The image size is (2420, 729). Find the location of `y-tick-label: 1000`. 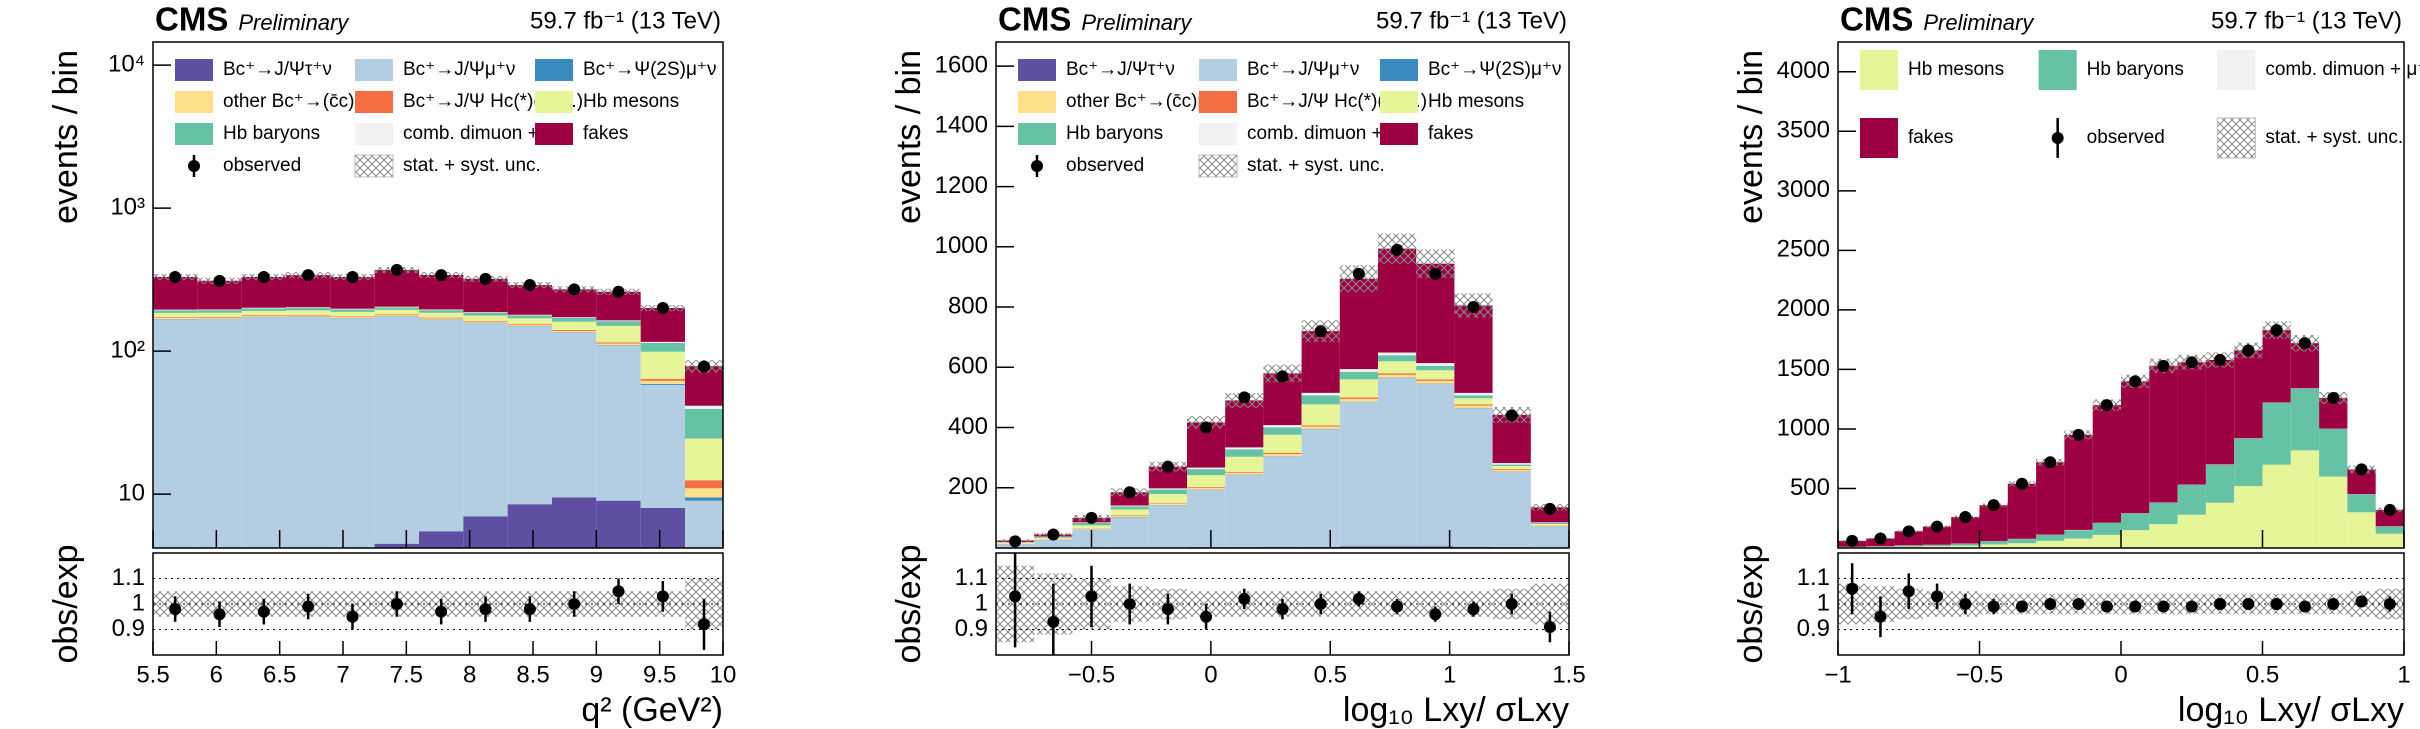

y-tick-label: 1000 is located at coordinates (961, 245).